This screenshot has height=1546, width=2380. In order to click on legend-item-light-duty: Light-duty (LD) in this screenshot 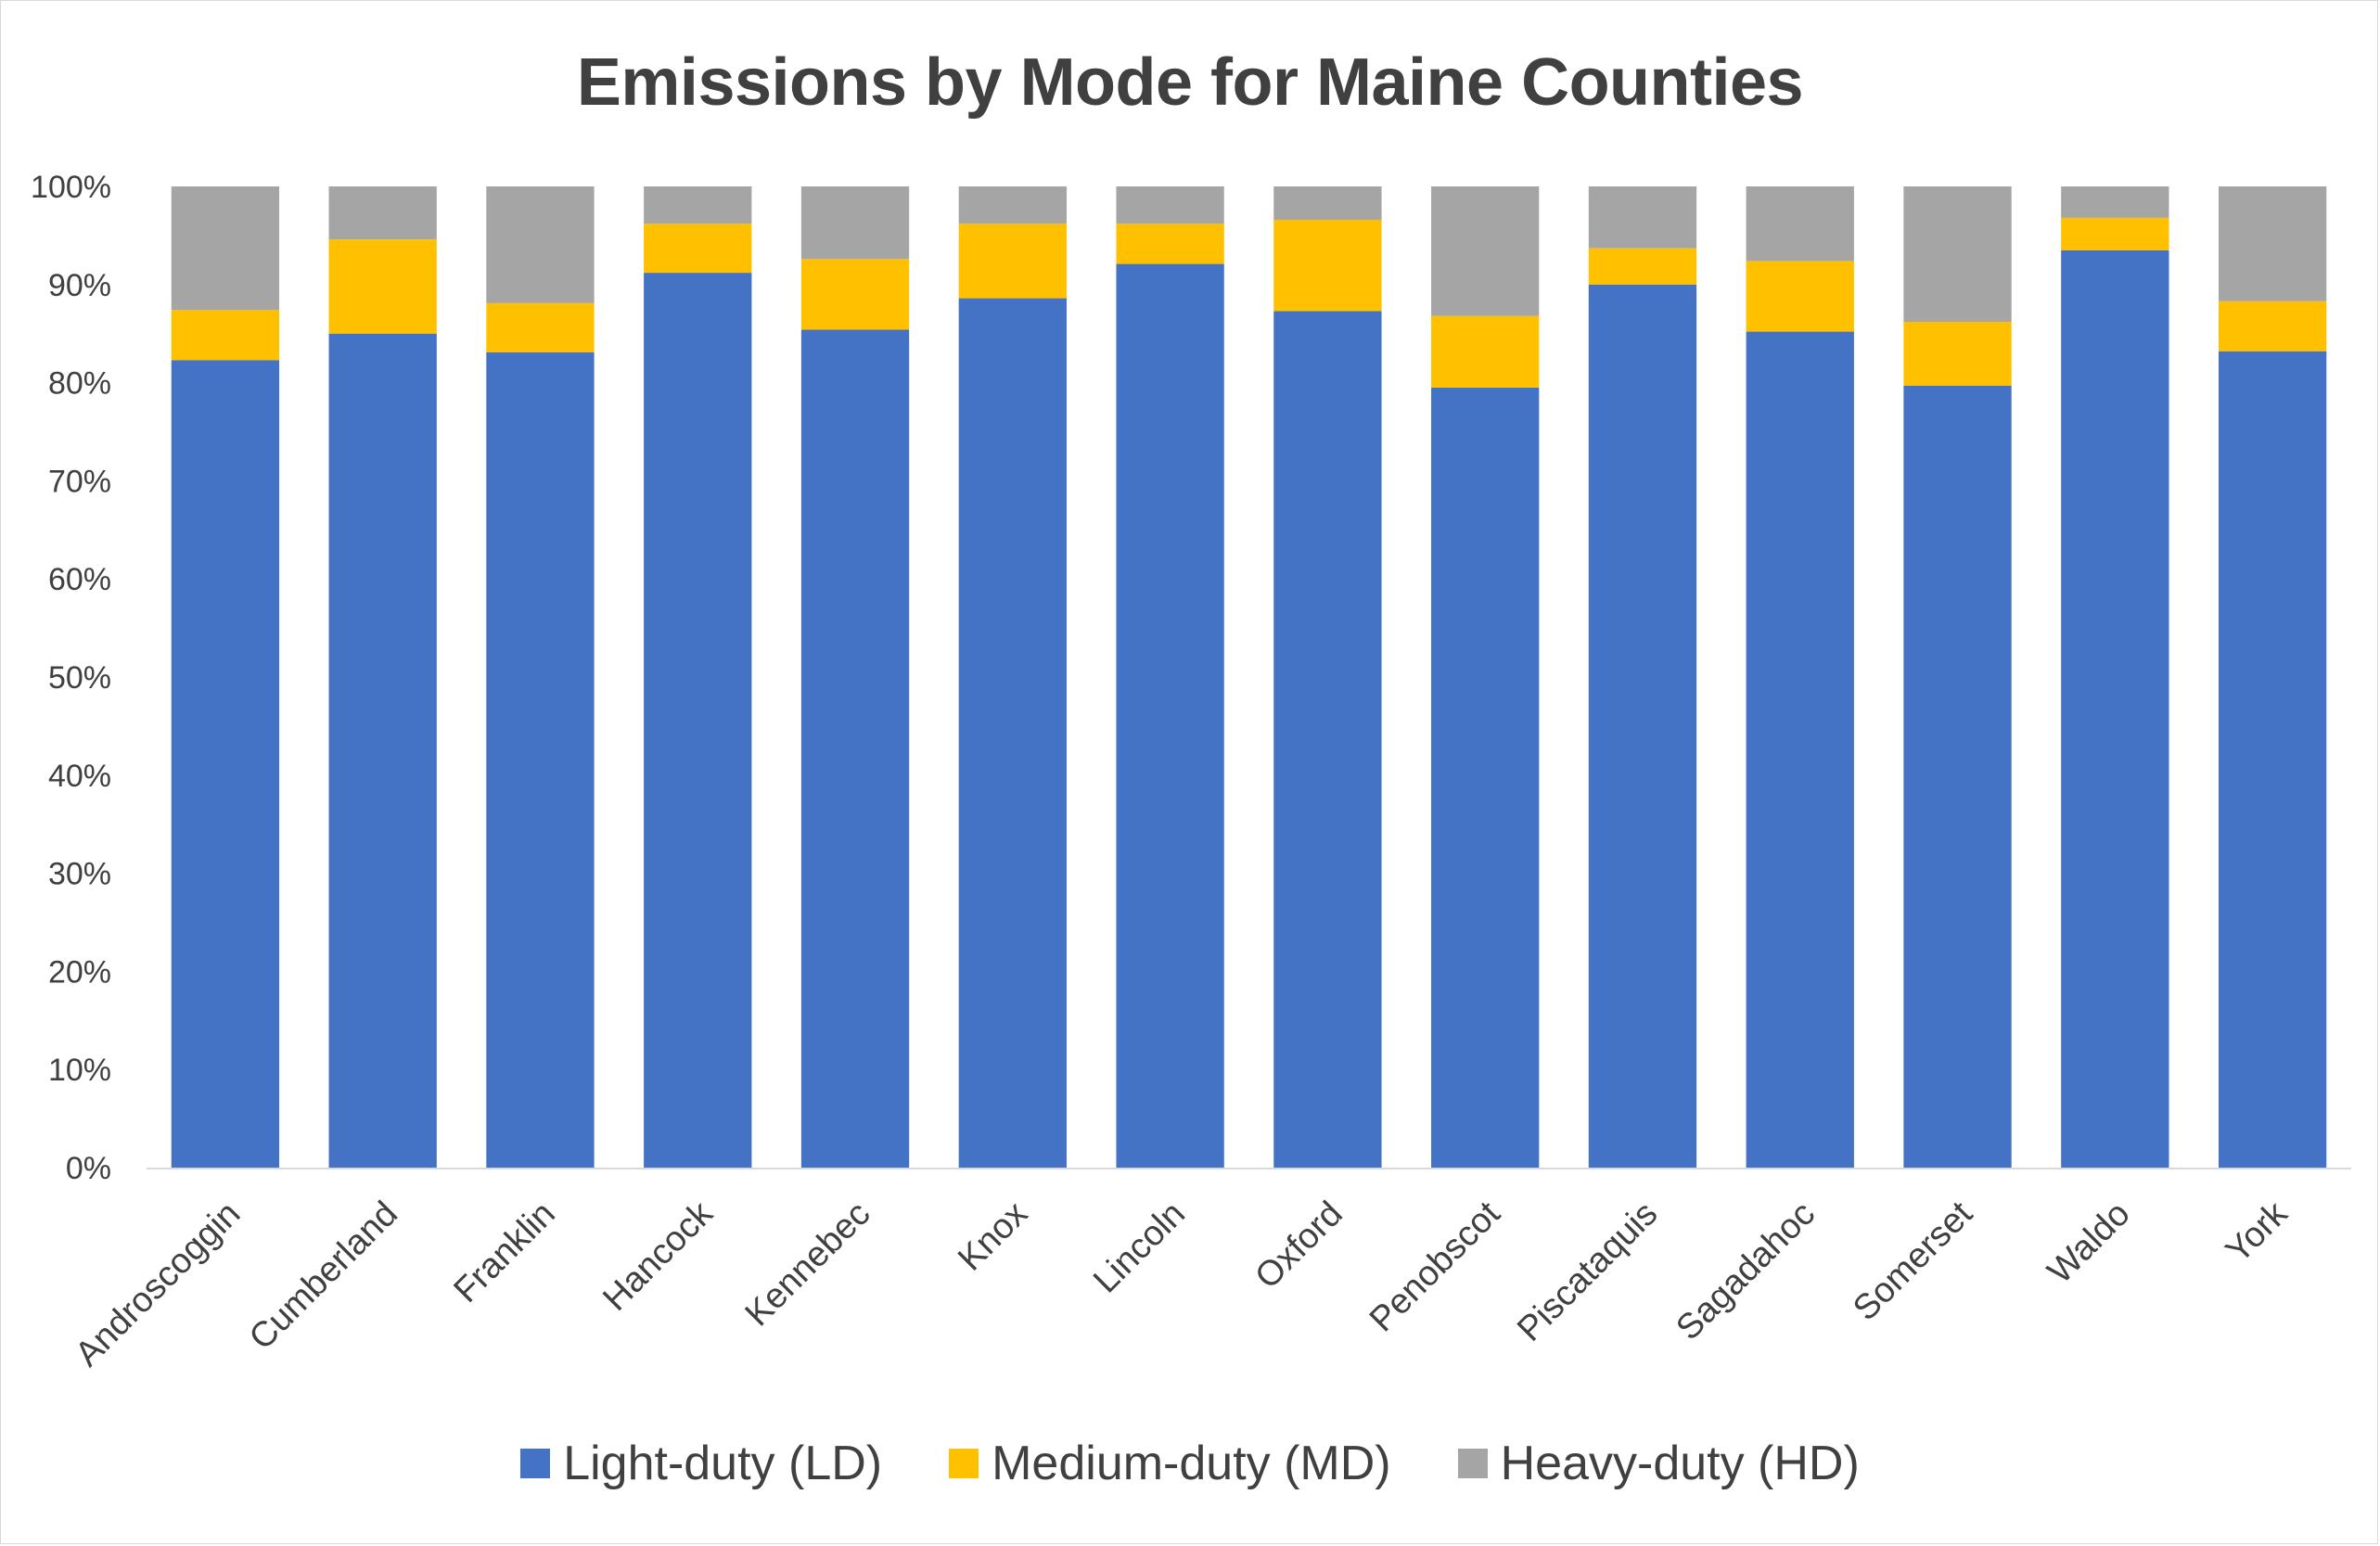, I will do `click(701, 1463)`.